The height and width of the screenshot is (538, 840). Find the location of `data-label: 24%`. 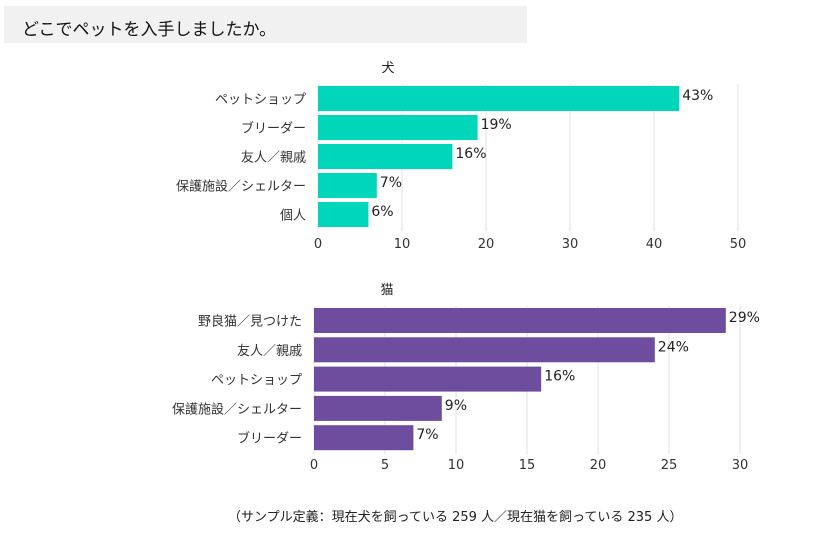

data-label: 24% is located at coordinates (673, 347).